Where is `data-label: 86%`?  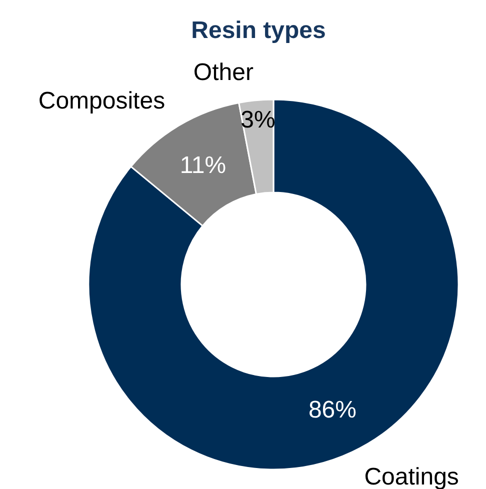
data-label: 86% is located at coordinates (332, 410).